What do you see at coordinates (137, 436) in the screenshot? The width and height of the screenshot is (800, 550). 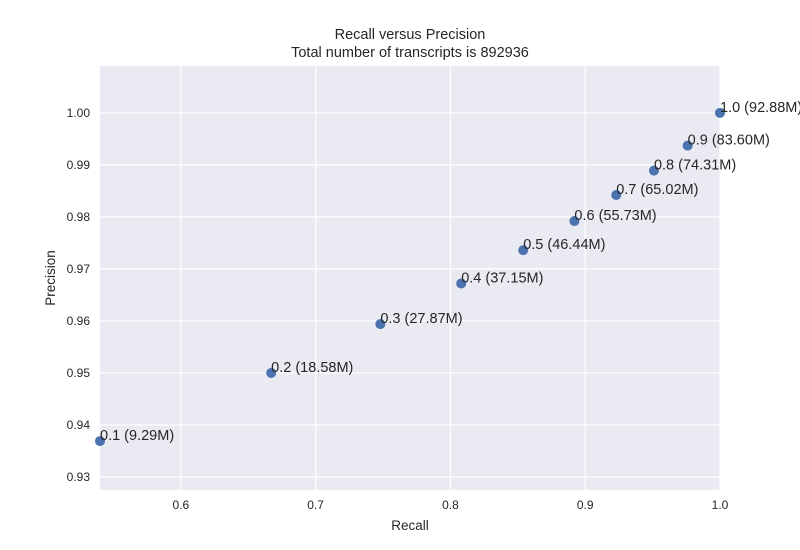 I see `data-point-label: 0.1 (9.29M)` at bounding box center [137, 436].